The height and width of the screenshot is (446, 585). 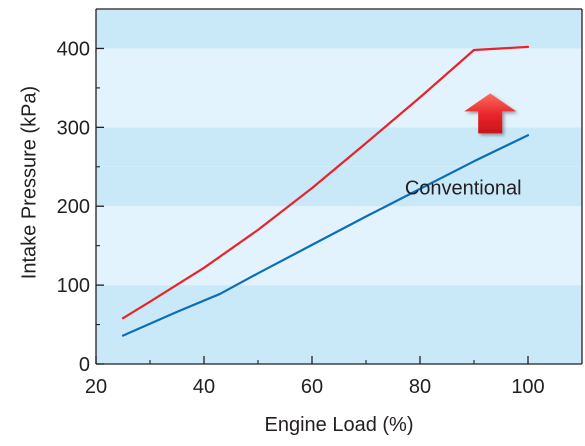 I want to click on x-tick-label: 20, so click(x=96, y=387).